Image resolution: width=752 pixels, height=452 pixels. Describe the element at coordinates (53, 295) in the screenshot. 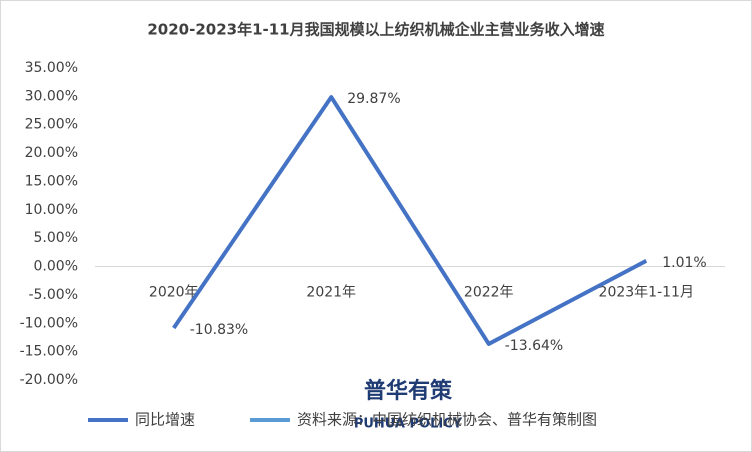

I see `y-tick-label: -5.00%` at that location.